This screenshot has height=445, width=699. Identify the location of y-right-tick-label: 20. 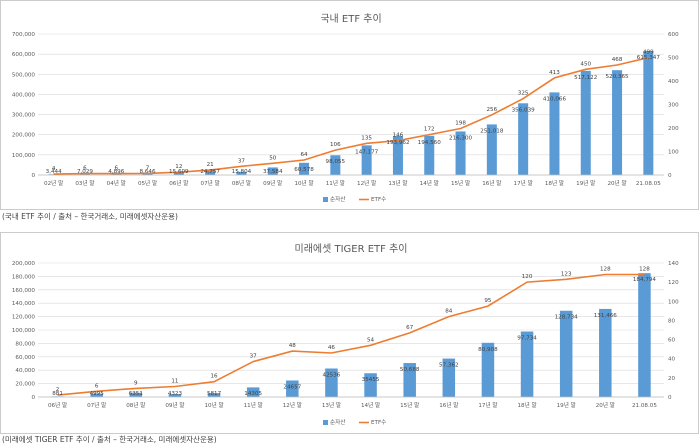
(672, 379).